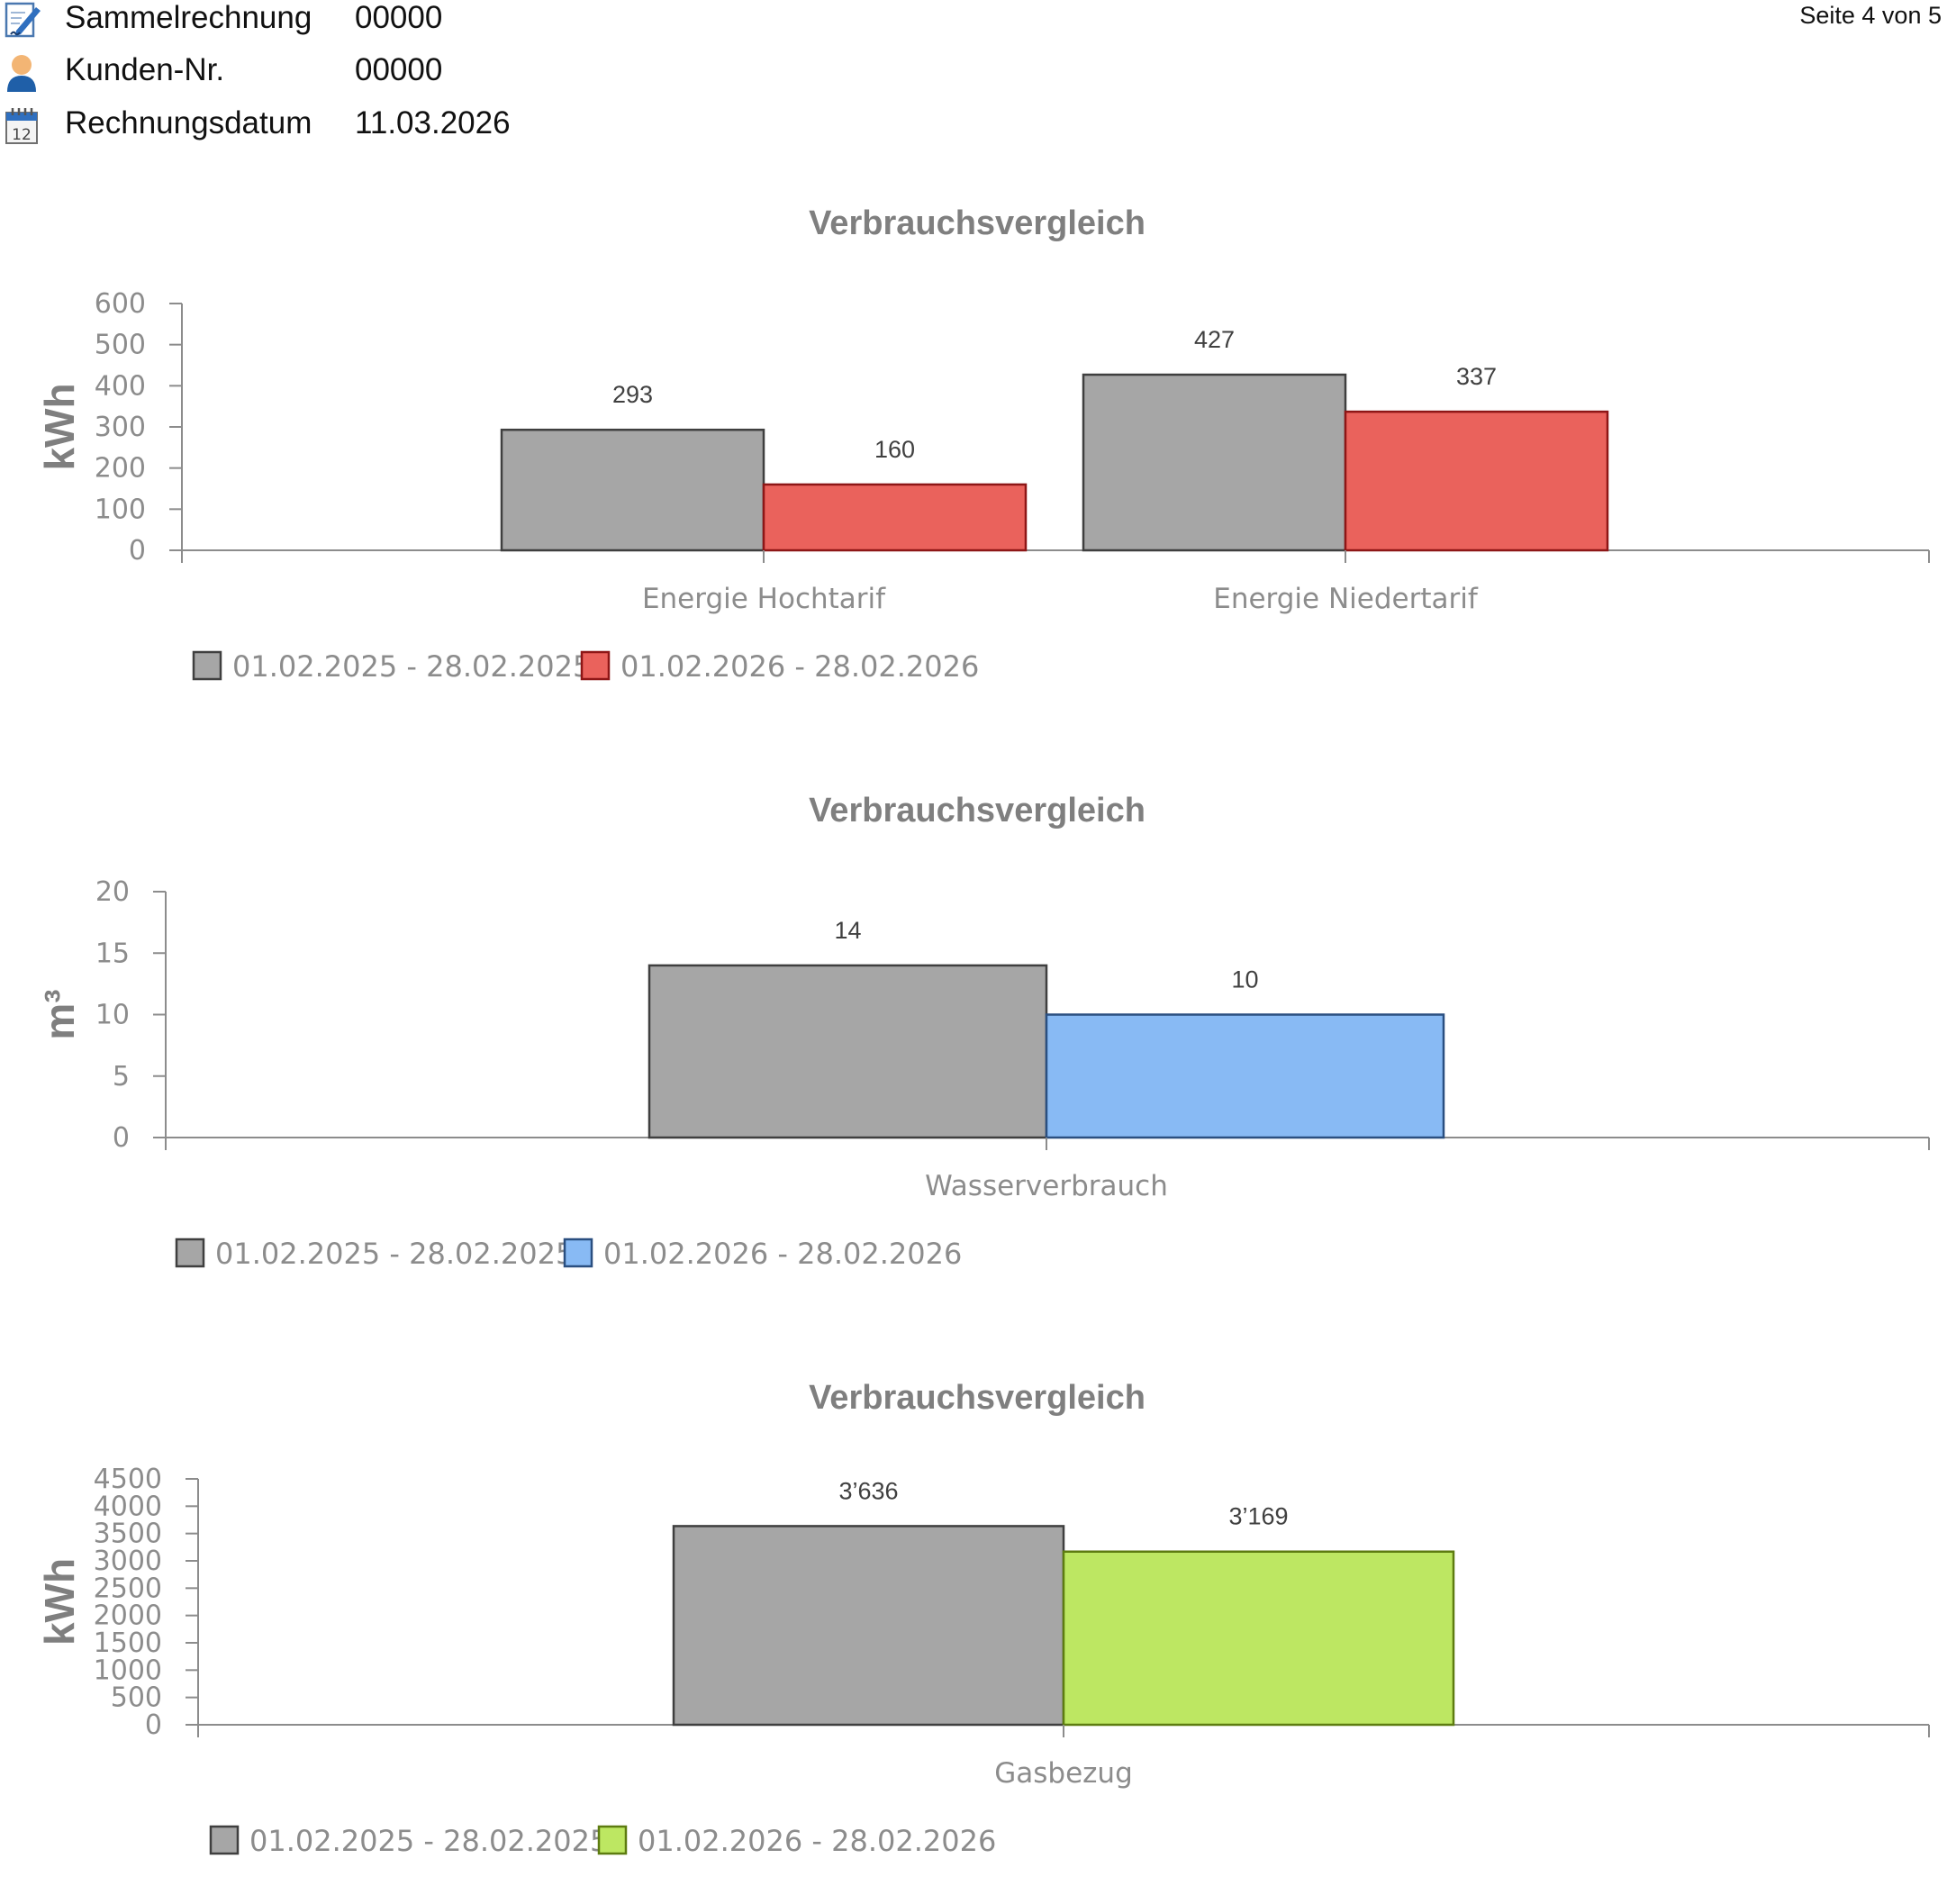 The image size is (1947, 1904). I want to click on data-label: 160, so click(894, 450).